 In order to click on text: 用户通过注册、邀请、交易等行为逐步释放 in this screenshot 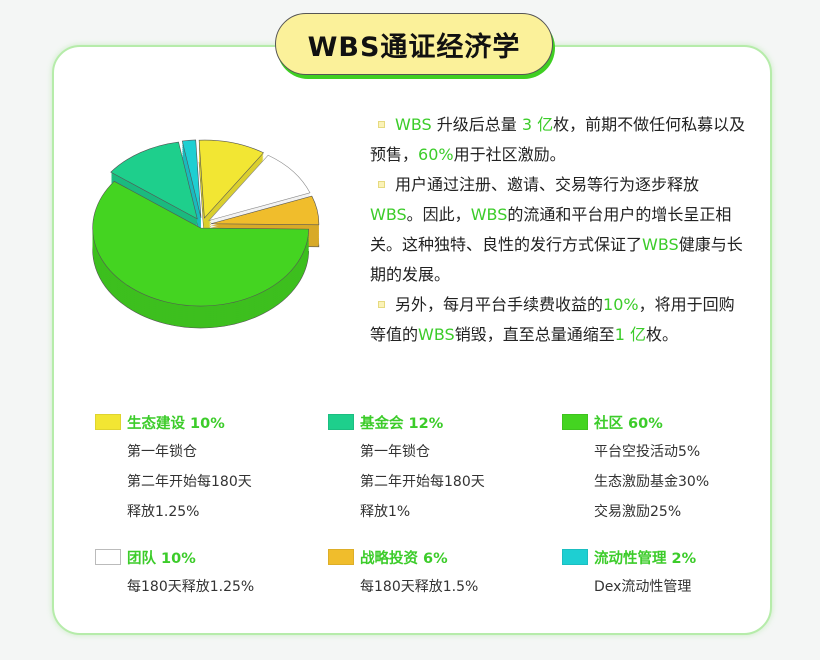, I will do `click(547, 184)`.